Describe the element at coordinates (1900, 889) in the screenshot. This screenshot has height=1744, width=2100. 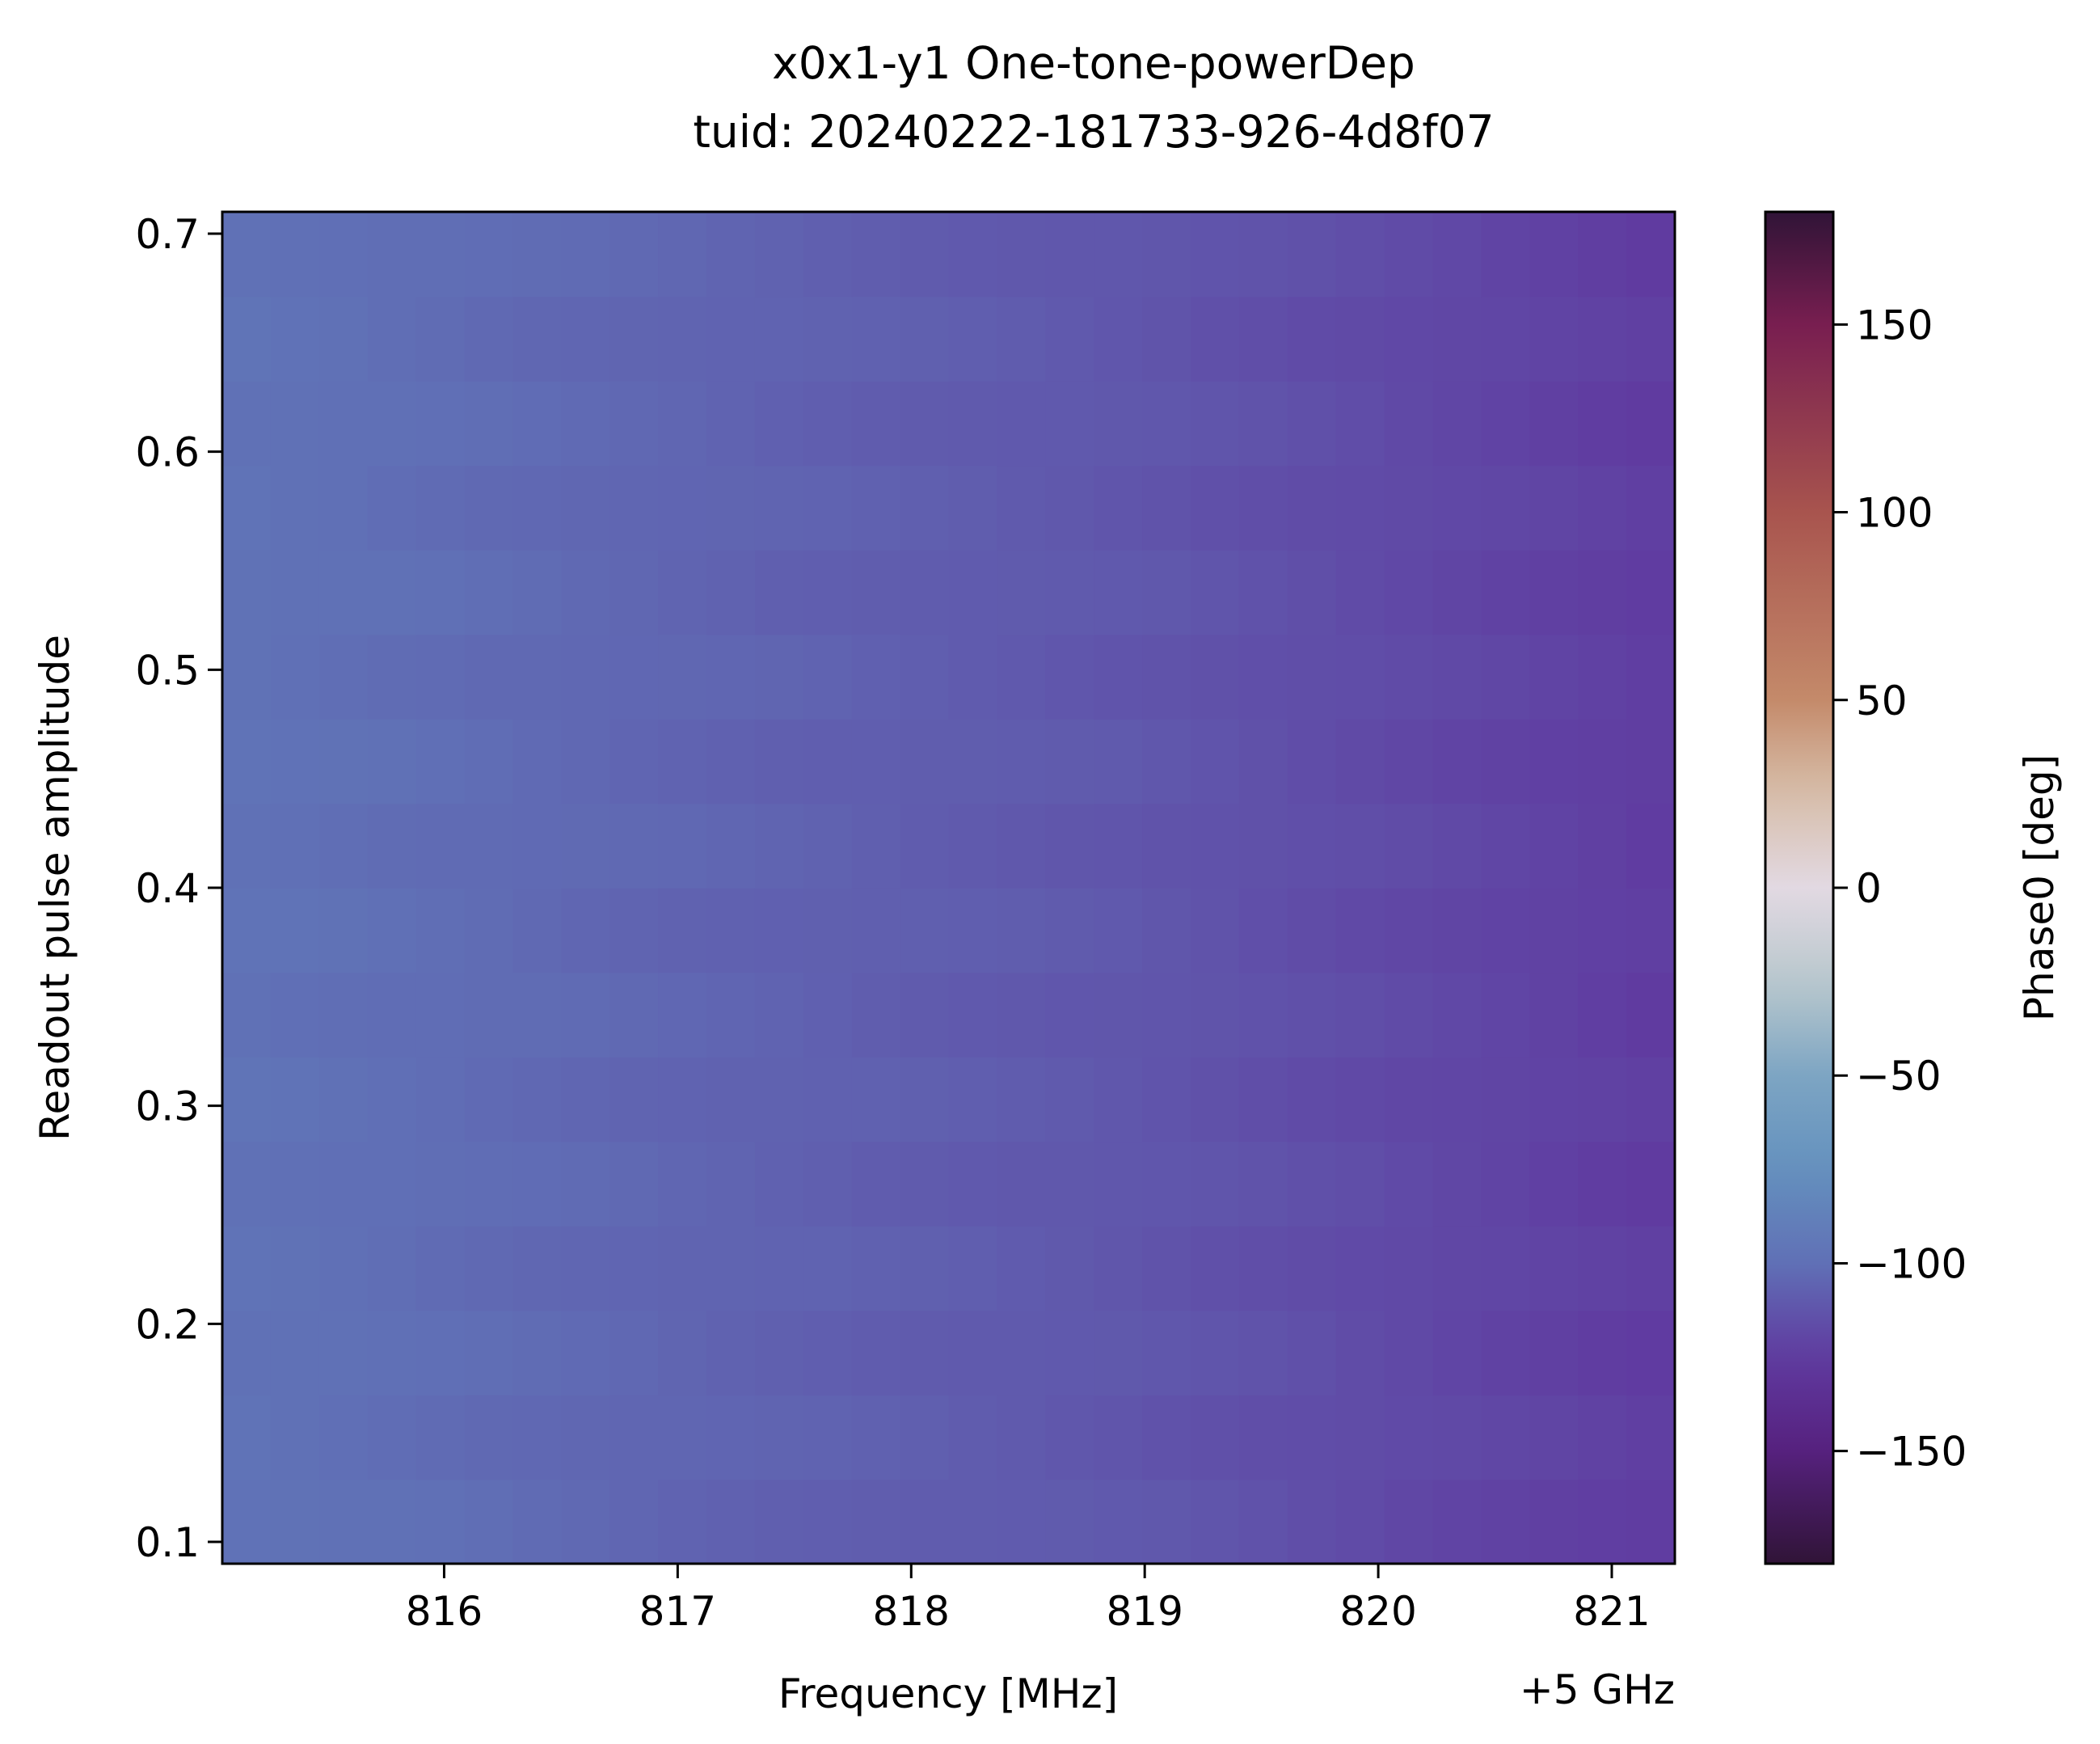
I see `colorbar-ticks: −150 −100 −50 0 50 100 150` at that location.